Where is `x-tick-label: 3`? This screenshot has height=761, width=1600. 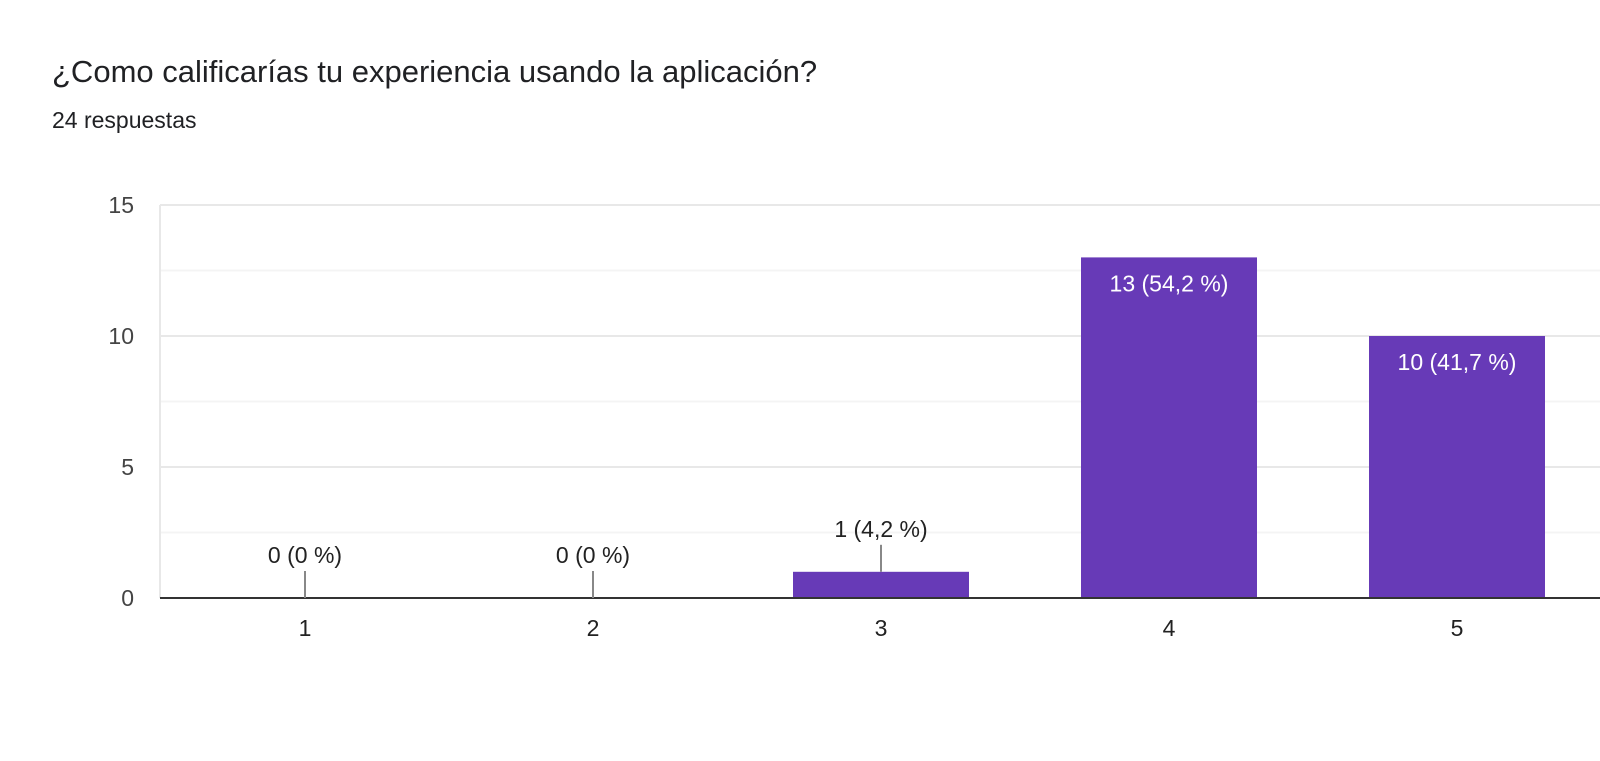
x-tick-label: 3 is located at coordinates (881, 628).